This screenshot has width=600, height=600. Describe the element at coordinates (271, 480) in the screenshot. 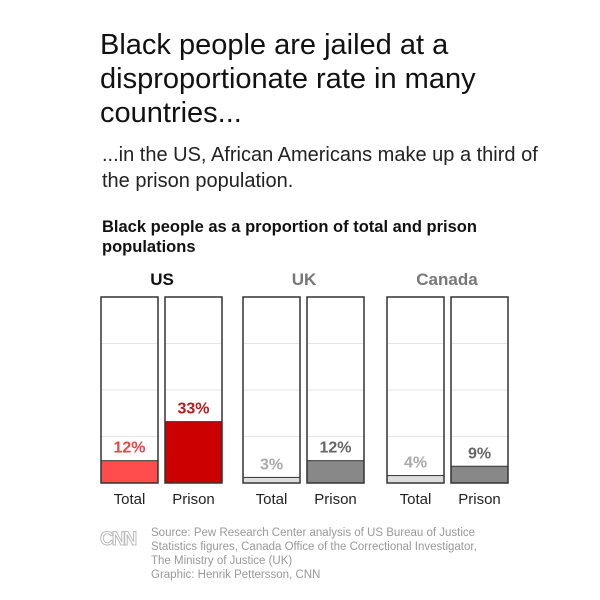

I see `bar-uk-total` at that location.